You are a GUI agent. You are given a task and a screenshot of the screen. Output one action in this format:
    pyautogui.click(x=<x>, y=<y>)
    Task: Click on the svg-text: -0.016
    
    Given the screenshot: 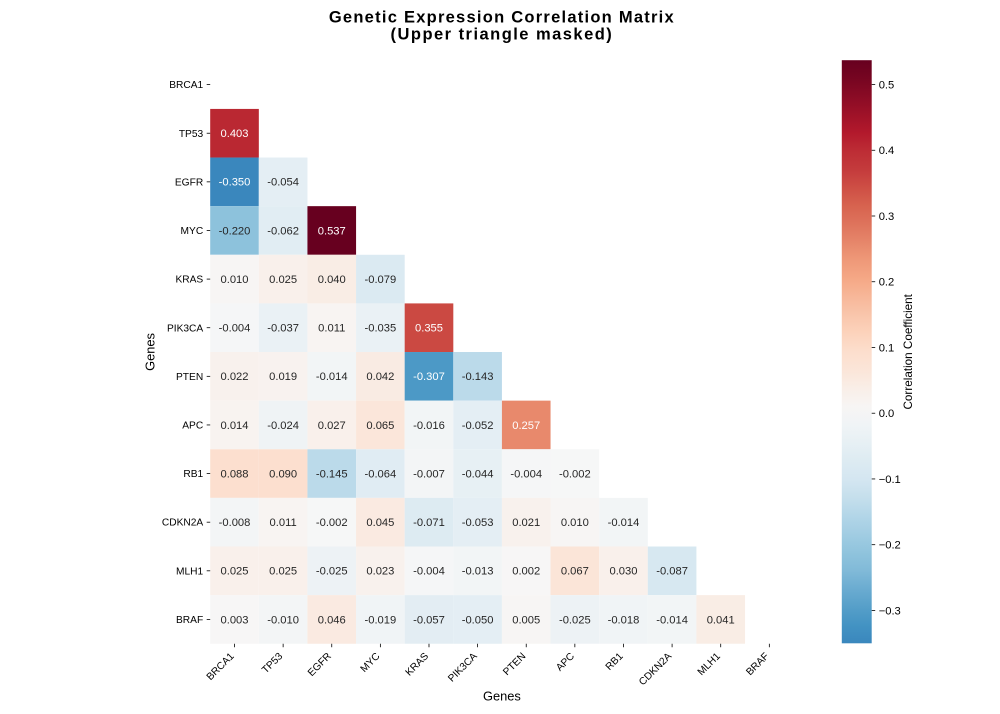 What is the action you would take?
    pyautogui.click(x=429, y=426)
    